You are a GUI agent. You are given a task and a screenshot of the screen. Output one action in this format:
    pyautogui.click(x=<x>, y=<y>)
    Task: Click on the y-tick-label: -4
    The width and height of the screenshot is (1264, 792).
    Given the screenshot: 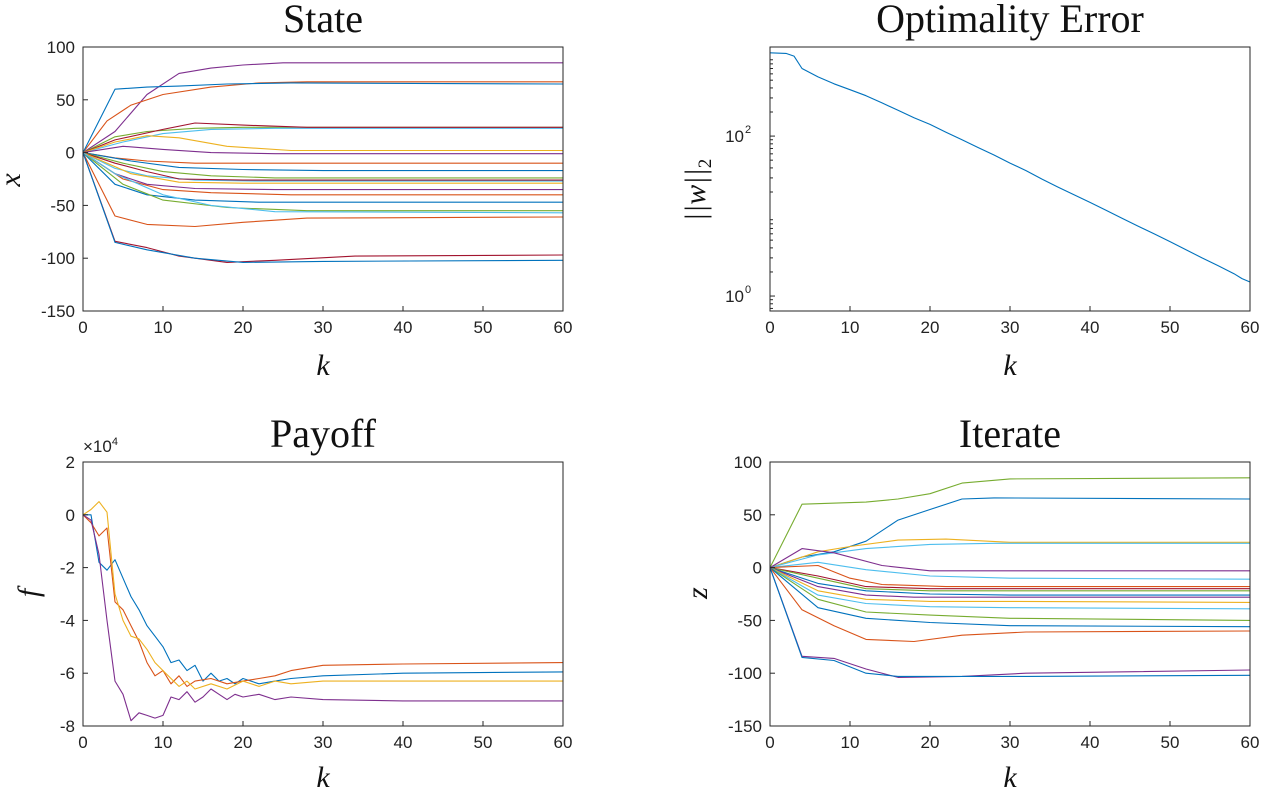 What is the action you would take?
    pyautogui.click(x=67, y=620)
    